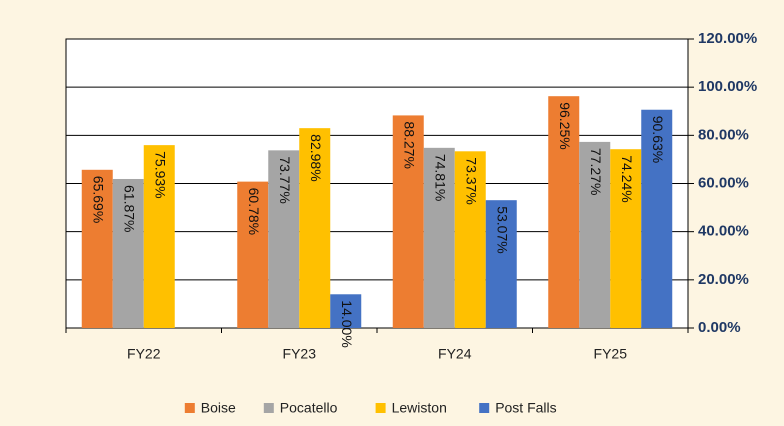  What do you see at coordinates (309, 408) in the screenshot?
I see `legend-label: Pocatello` at bounding box center [309, 408].